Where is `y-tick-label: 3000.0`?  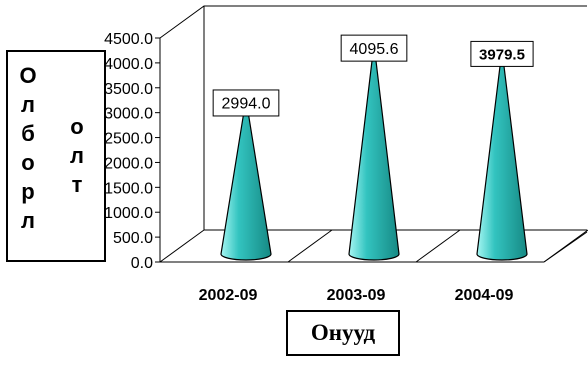
y-tick-label: 3000.0 is located at coordinates (128, 114).